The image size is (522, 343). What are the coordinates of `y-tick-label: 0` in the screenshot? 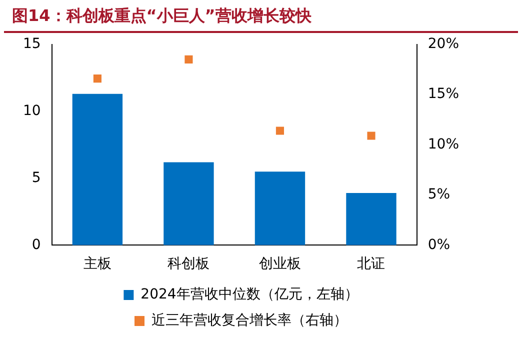 It's located at (36, 244).